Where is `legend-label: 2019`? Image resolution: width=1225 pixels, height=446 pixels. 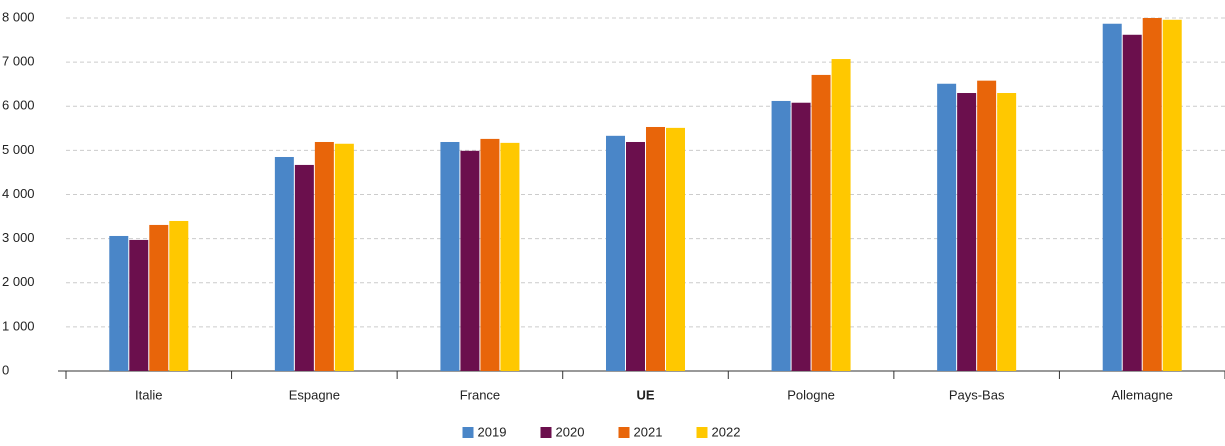 legend-label: 2019 is located at coordinates (492, 431).